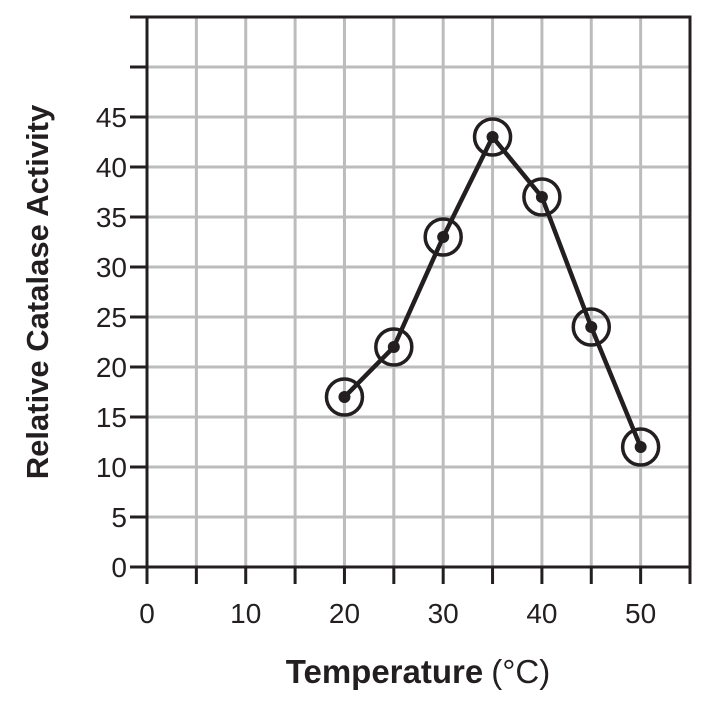 The width and height of the screenshot is (703, 703). Describe the element at coordinates (111, 417) in the screenshot. I see `y-tick-label: 15` at that location.